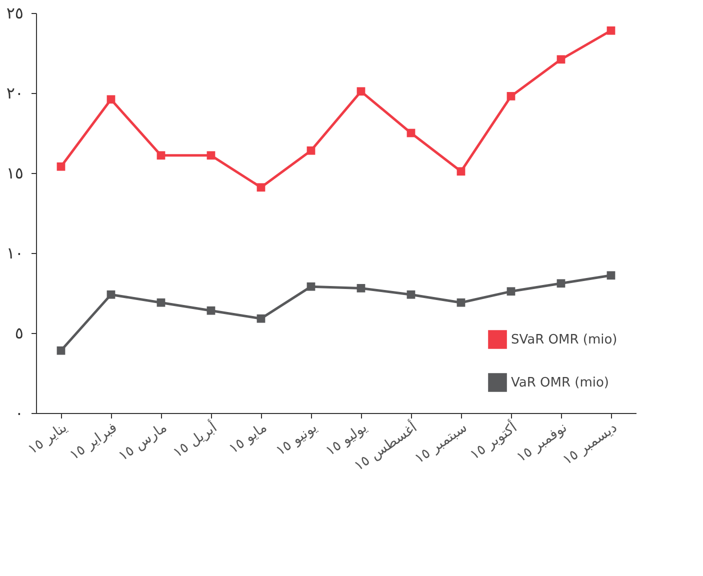  What do you see at coordinates (15, 13) in the screenshot?
I see `y-tick-label: ٢٥` at bounding box center [15, 13].